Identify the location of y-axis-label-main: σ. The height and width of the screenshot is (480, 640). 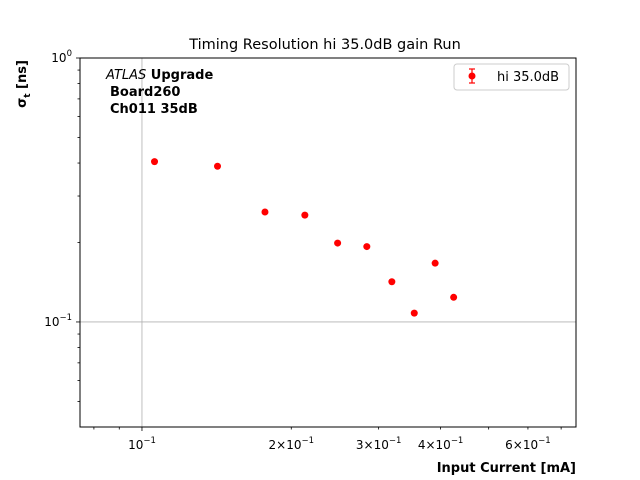
(22, 103).